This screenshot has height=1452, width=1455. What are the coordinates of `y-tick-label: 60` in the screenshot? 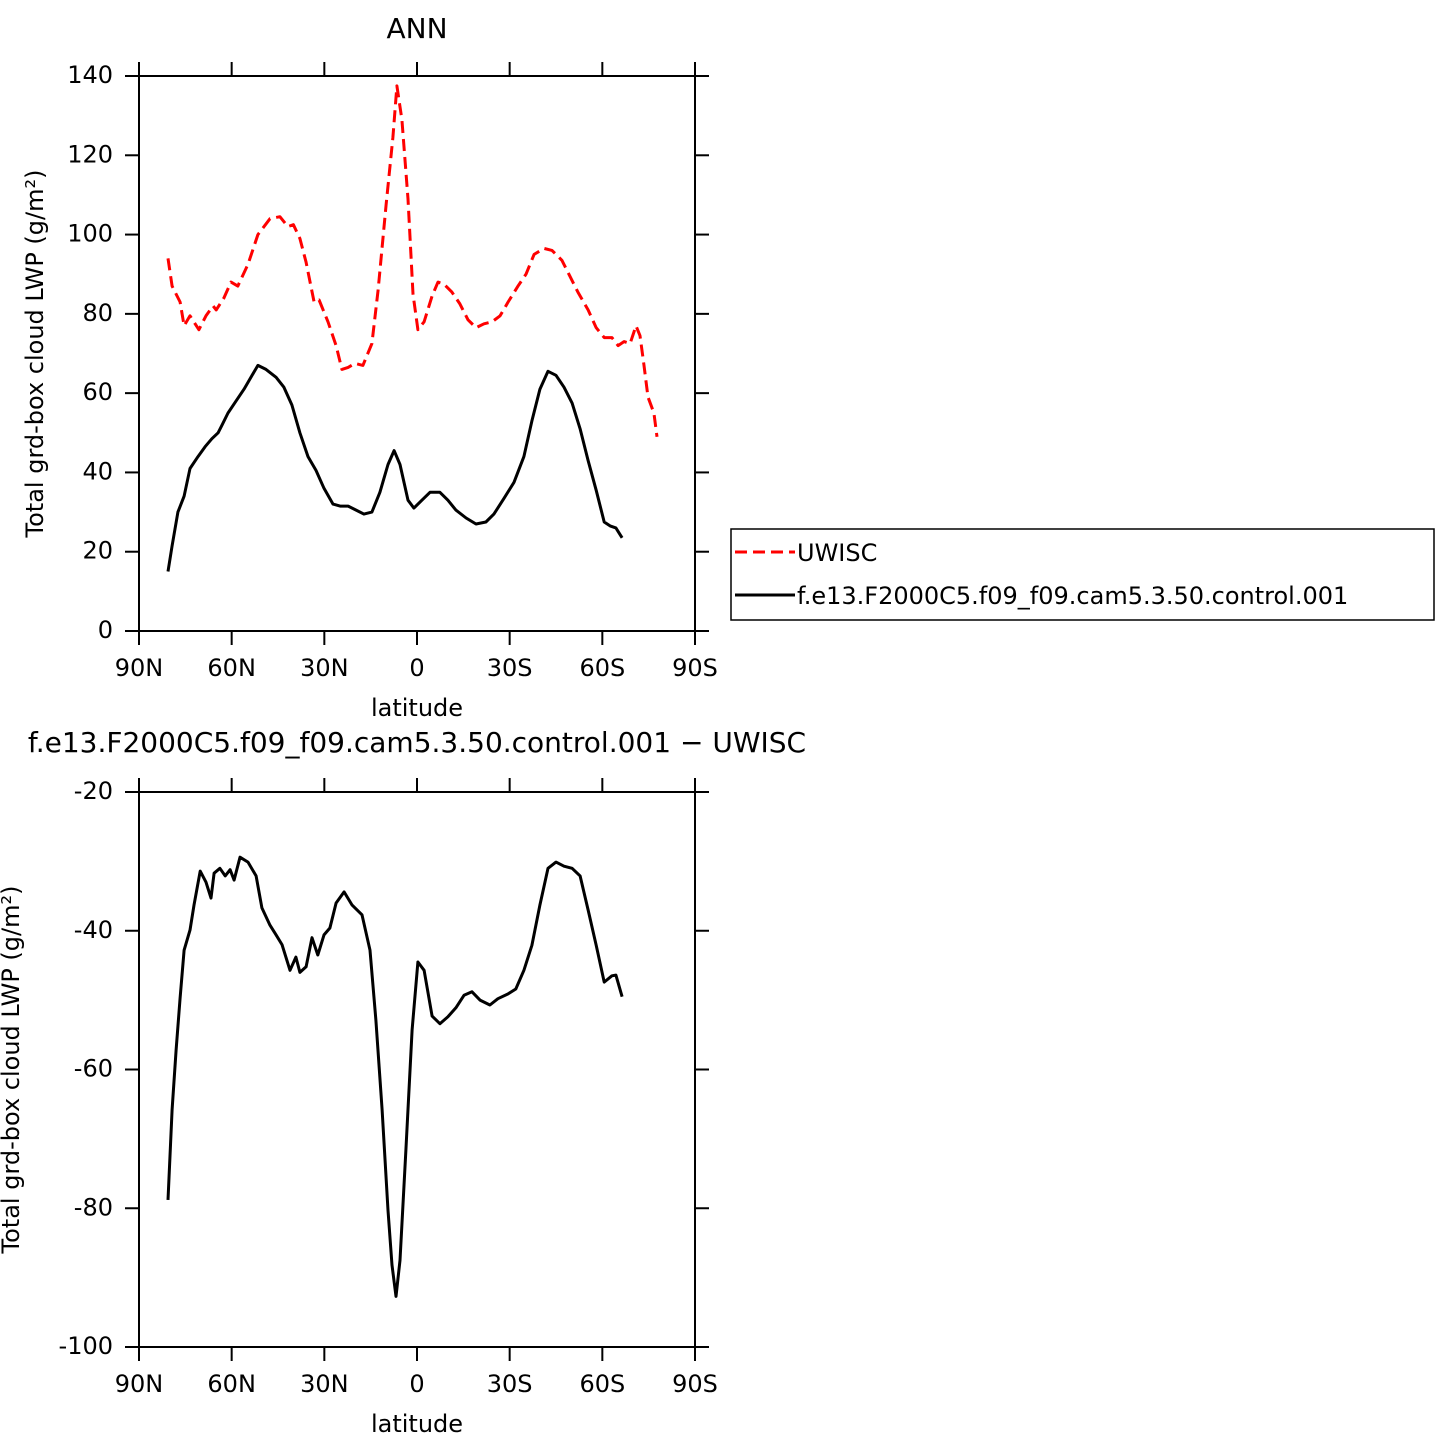 It's located at (97, 392).